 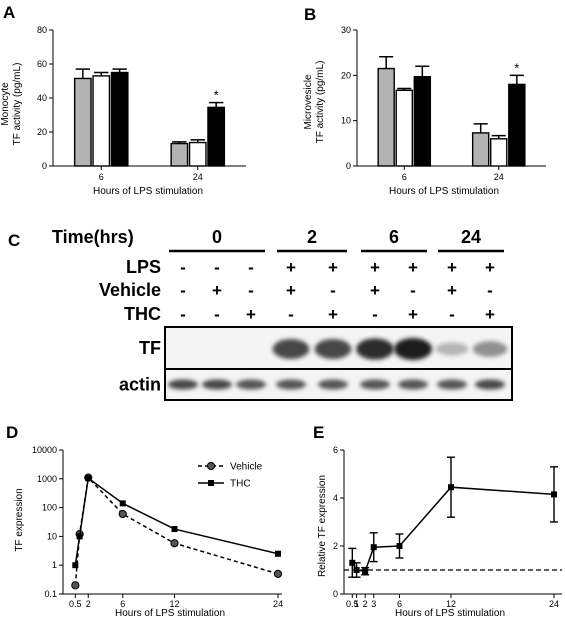 What do you see at coordinates (404, 177) in the screenshot?
I see `panel-b-xtick-label: 6` at bounding box center [404, 177].